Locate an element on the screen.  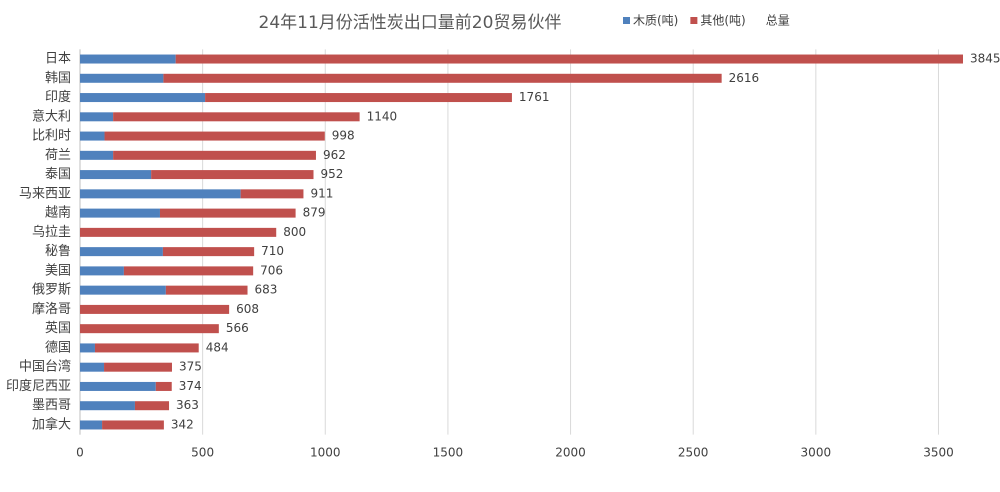
total-label: 342 is located at coordinates (182, 424).